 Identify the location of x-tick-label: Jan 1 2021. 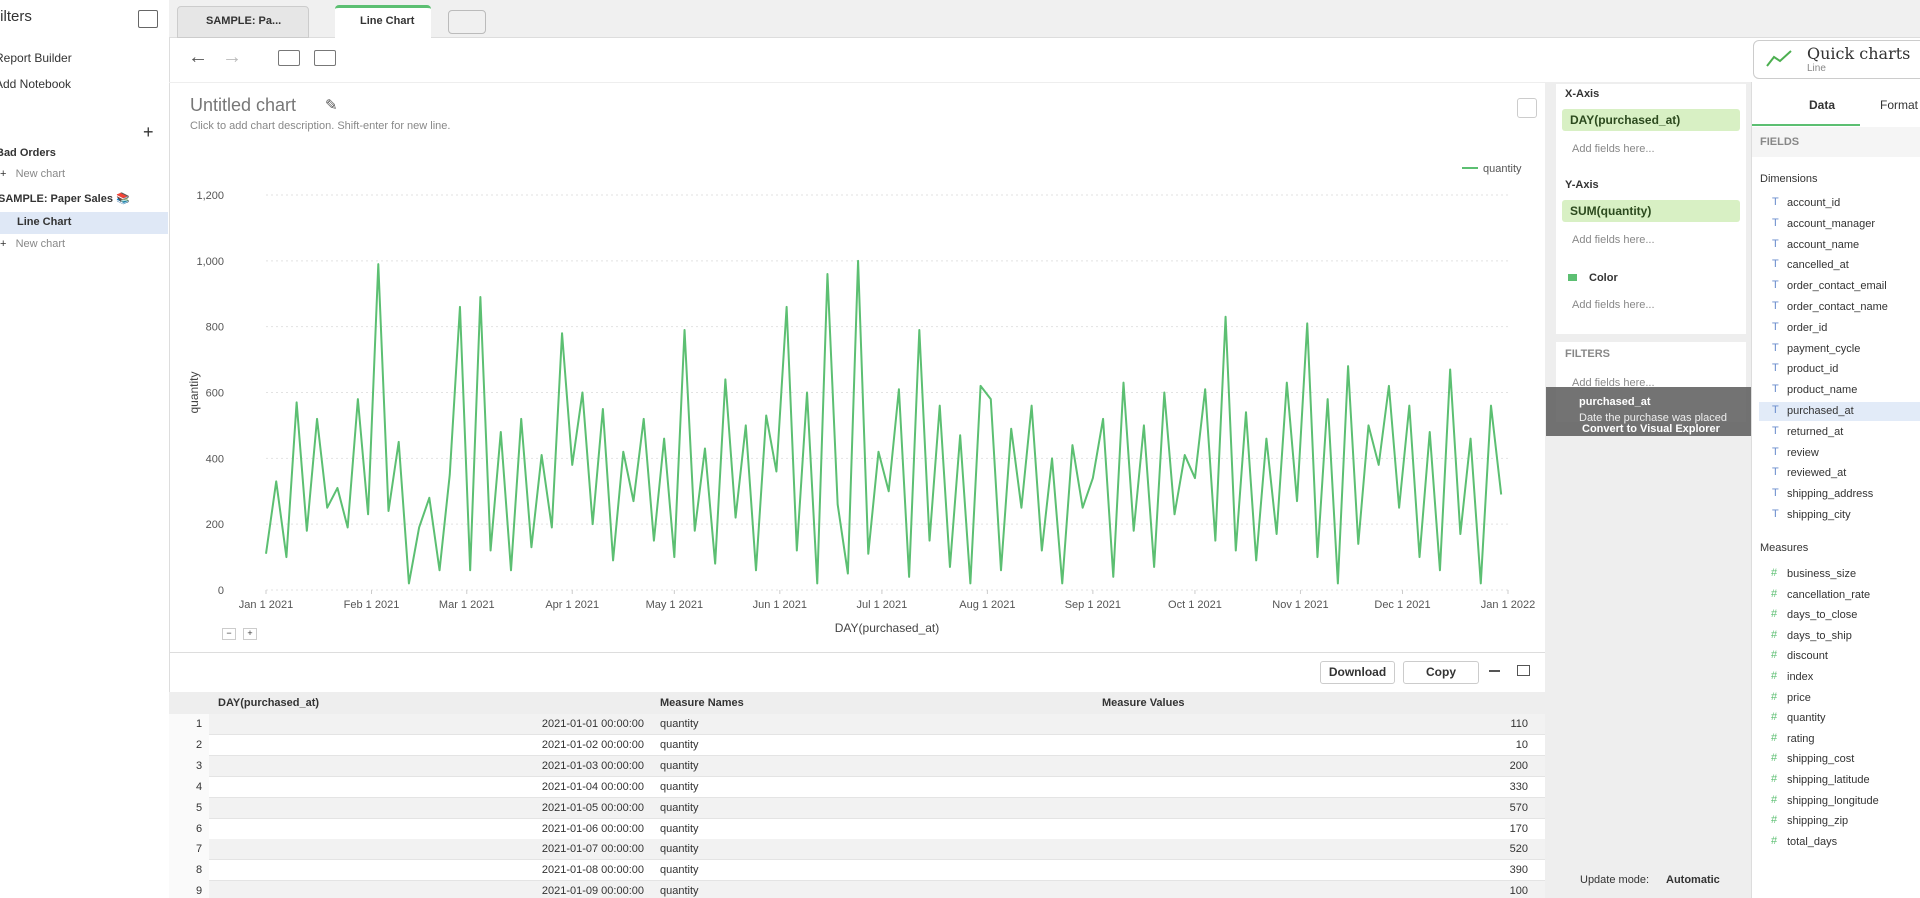
(266, 605).